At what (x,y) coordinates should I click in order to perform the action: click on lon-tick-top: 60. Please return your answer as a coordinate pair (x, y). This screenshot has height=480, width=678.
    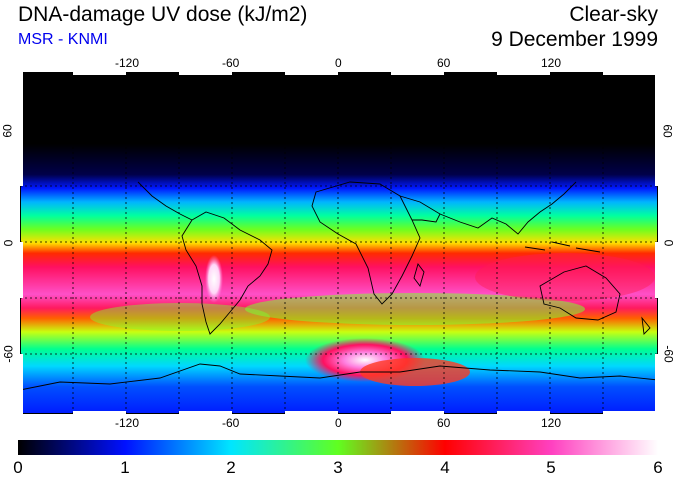
    Looking at the image, I should click on (444, 63).